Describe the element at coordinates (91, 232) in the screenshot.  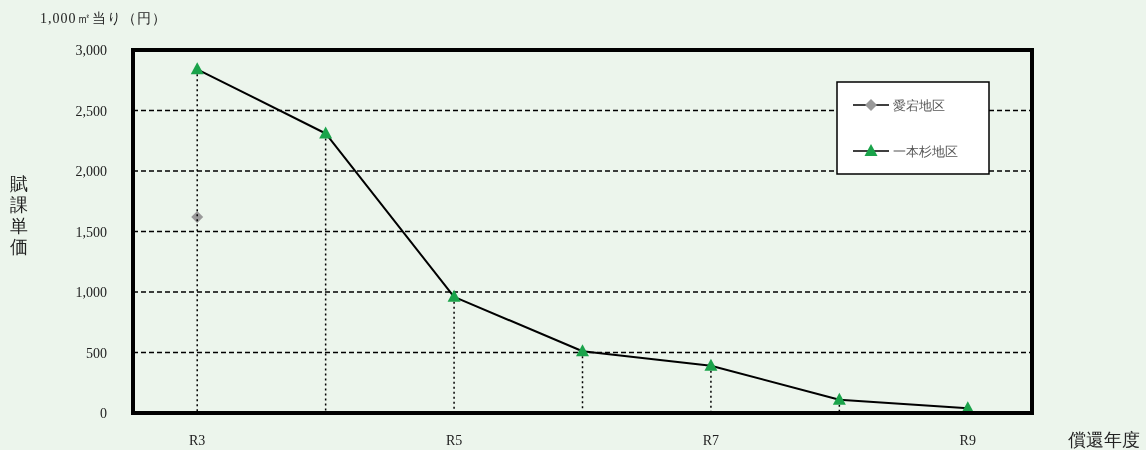
I see `y-tick-label: 1,500` at that location.